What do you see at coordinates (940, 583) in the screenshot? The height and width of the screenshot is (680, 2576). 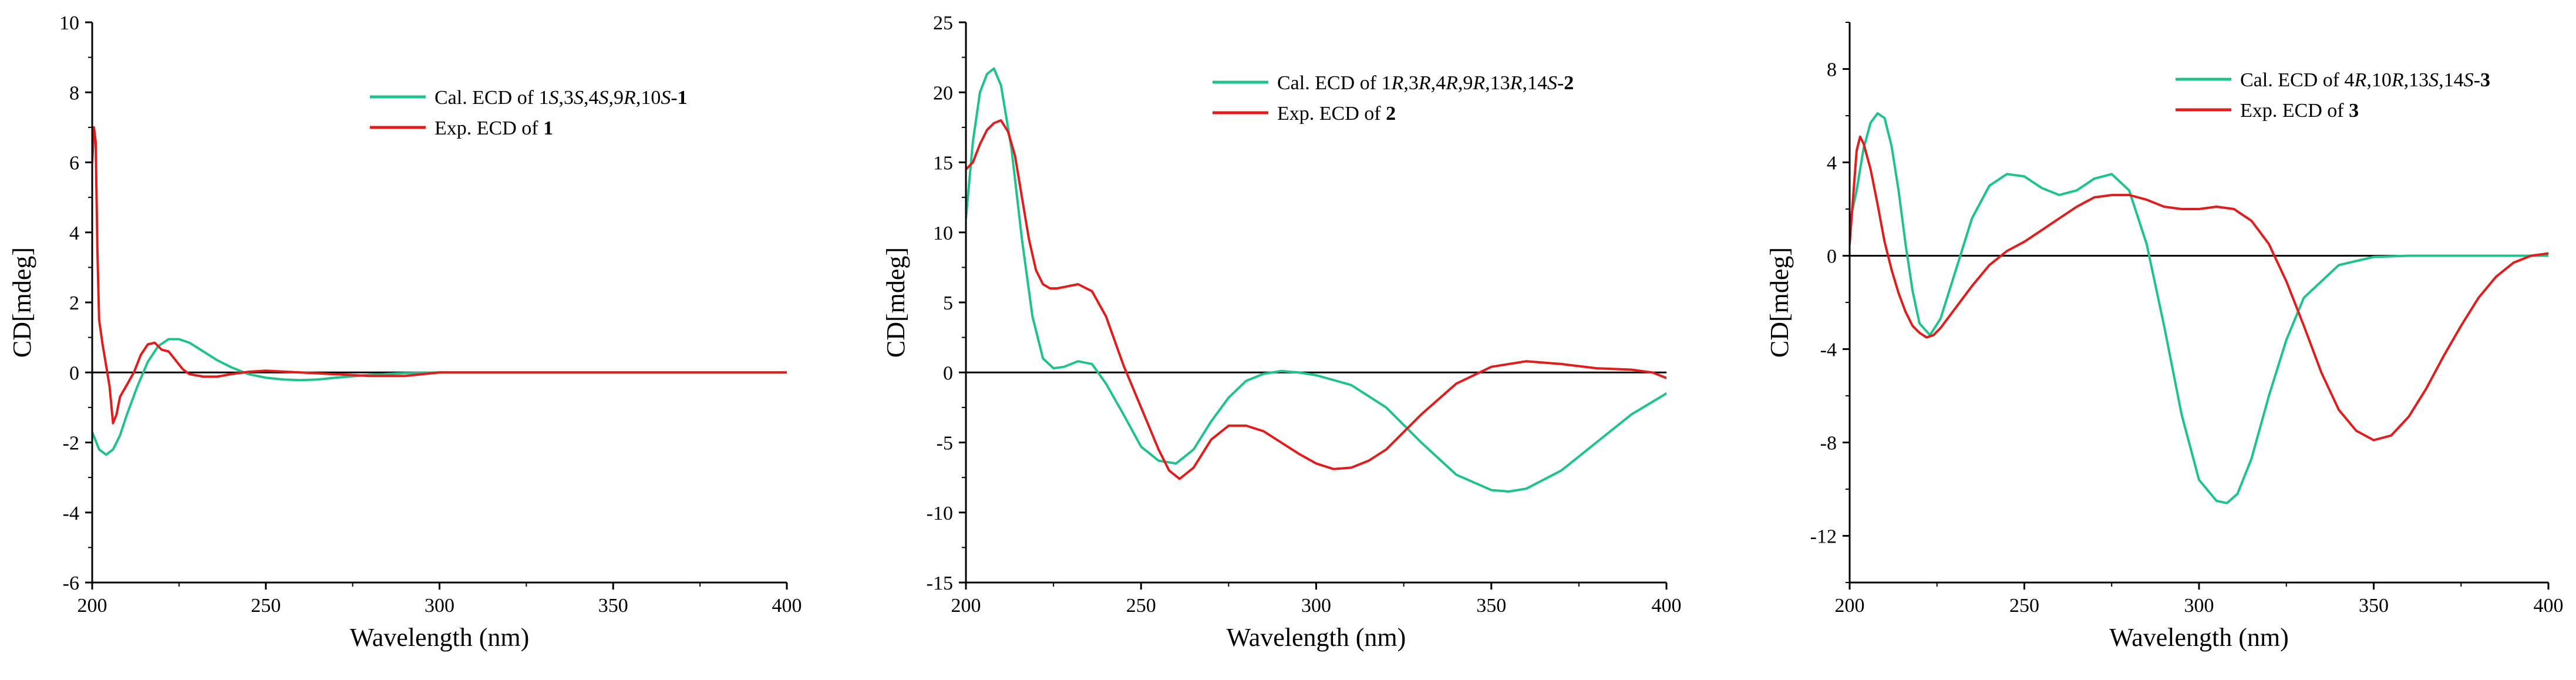 I see `y-tick-label: -15` at bounding box center [940, 583].